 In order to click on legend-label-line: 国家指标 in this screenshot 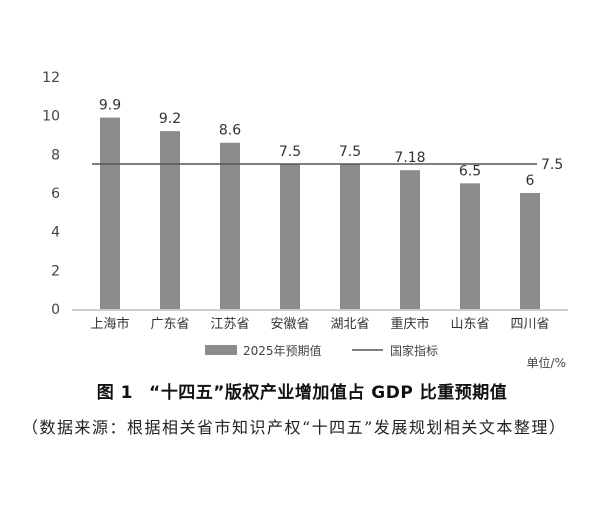, I will do `click(414, 350)`.